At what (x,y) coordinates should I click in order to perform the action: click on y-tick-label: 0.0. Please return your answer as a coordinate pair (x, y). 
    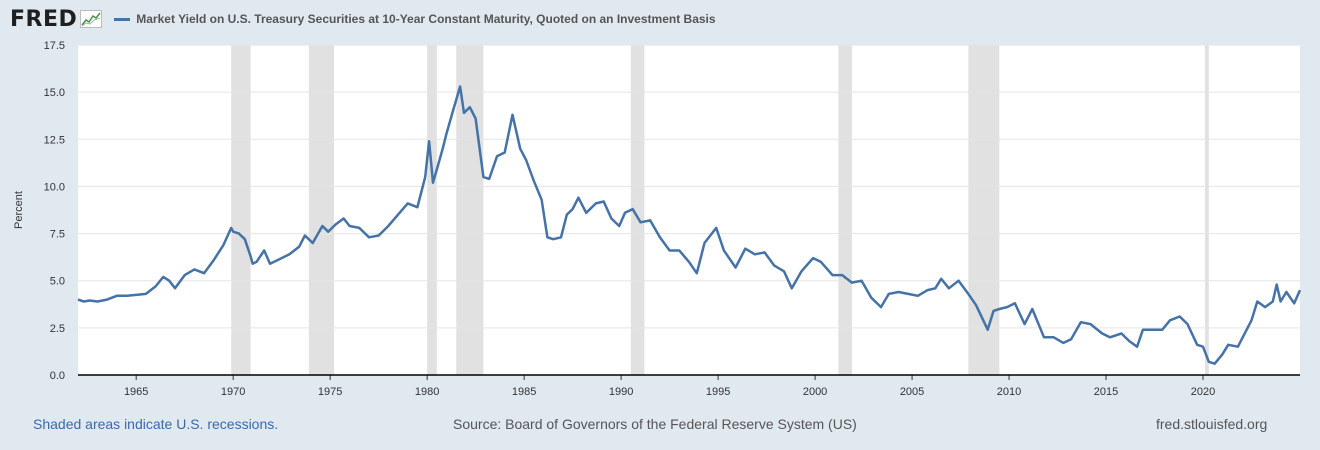
    Looking at the image, I should click on (57, 376).